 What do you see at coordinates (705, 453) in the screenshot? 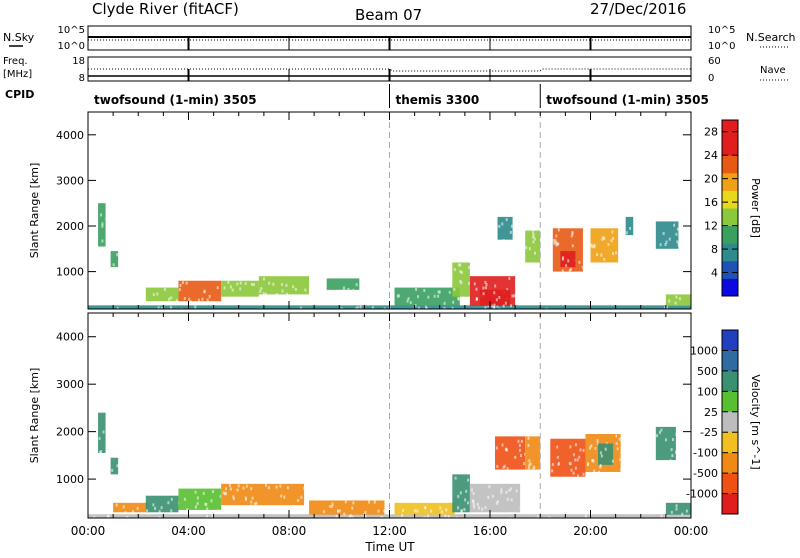
I see `colorbar-tick-label: -100` at bounding box center [705, 453].